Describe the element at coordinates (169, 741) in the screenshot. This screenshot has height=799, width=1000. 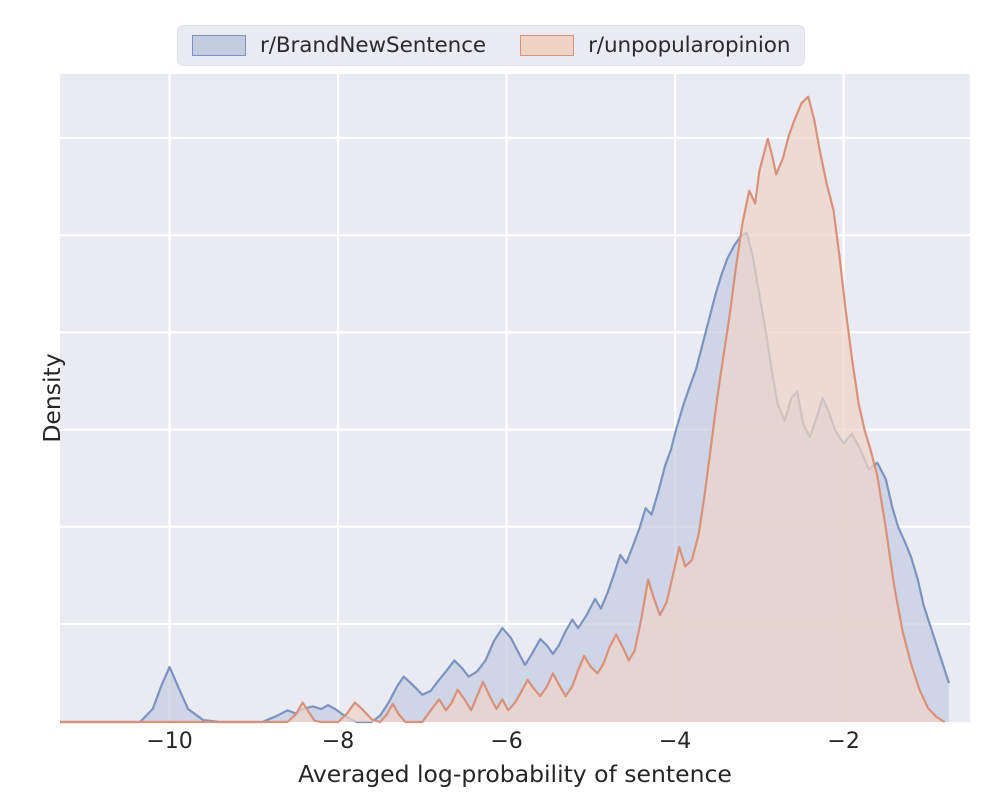
I see `x-tick-label: −10` at that location.